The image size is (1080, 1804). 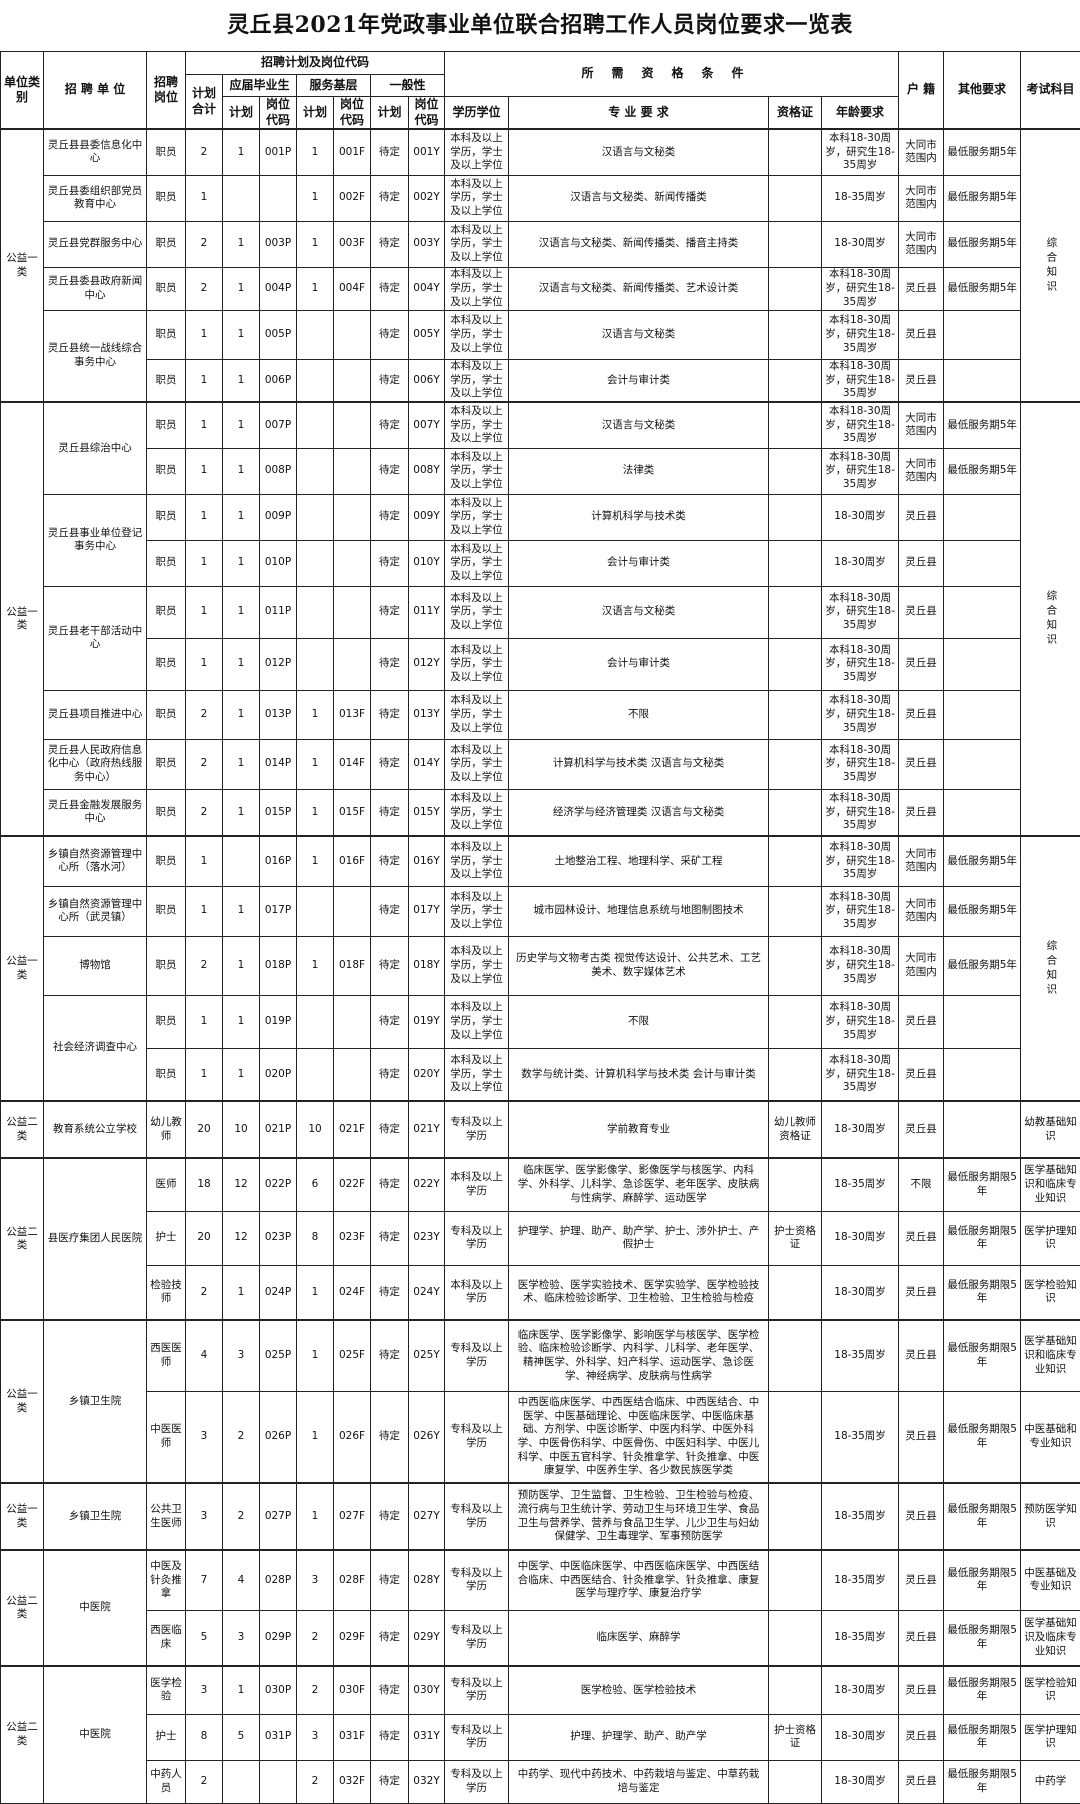 I want to click on post-name: 中医及针灸推拿, so click(x=166, y=1580).